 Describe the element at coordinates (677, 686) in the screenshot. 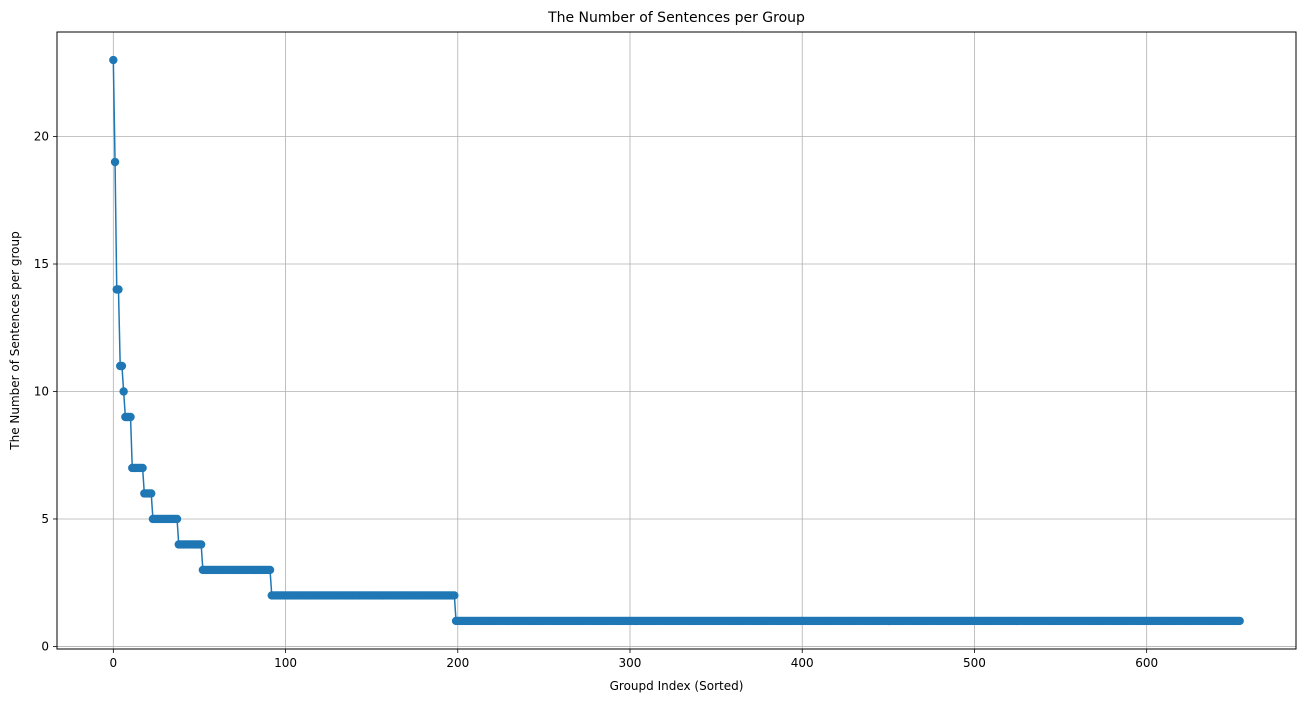

I see `x-axis-label: Groupd Index (Sorted)` at that location.